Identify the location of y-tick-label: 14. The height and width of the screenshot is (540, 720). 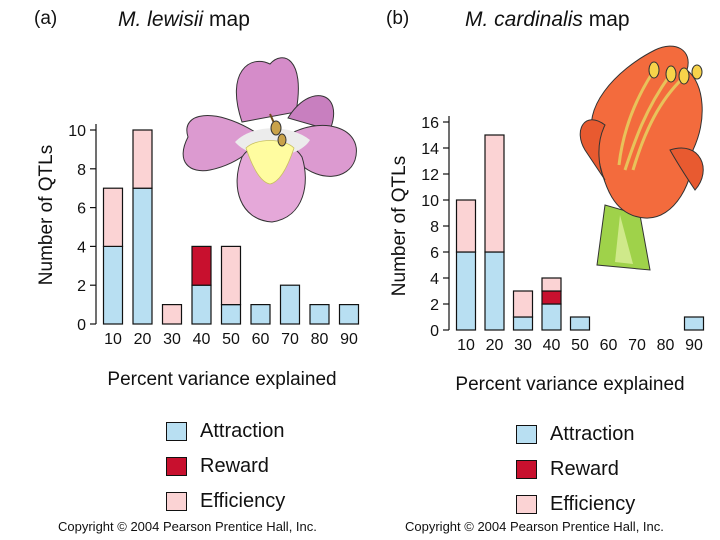
(430, 149).